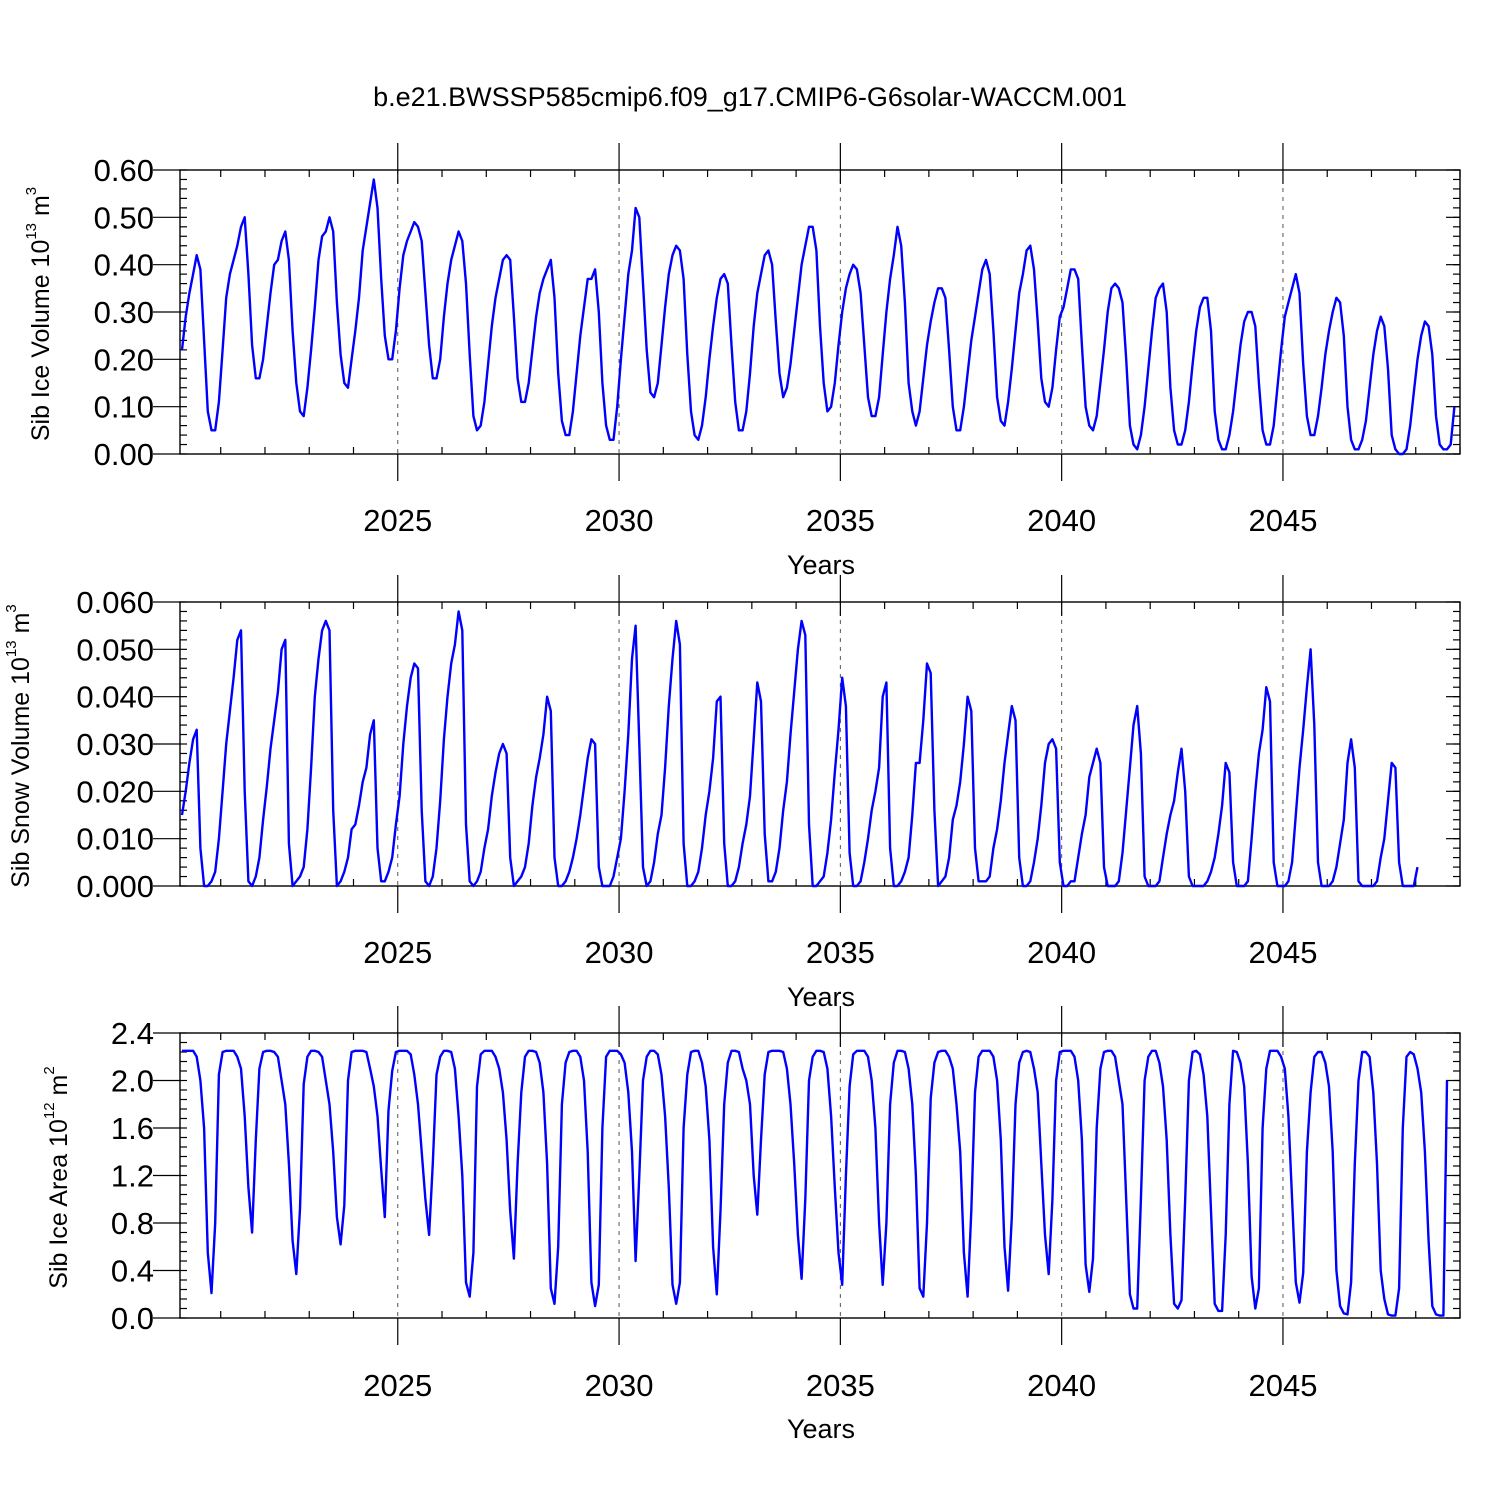  Describe the element at coordinates (19, 746) in the screenshot. I see `y-axis-label: Sib Snow Volume 1013 m3` at that location.